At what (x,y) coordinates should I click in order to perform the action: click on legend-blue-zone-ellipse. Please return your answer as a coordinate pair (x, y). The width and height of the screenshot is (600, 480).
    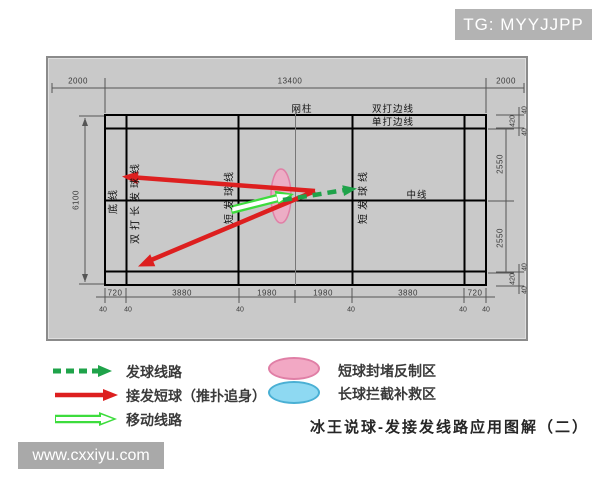
    Looking at the image, I should click on (294, 392).